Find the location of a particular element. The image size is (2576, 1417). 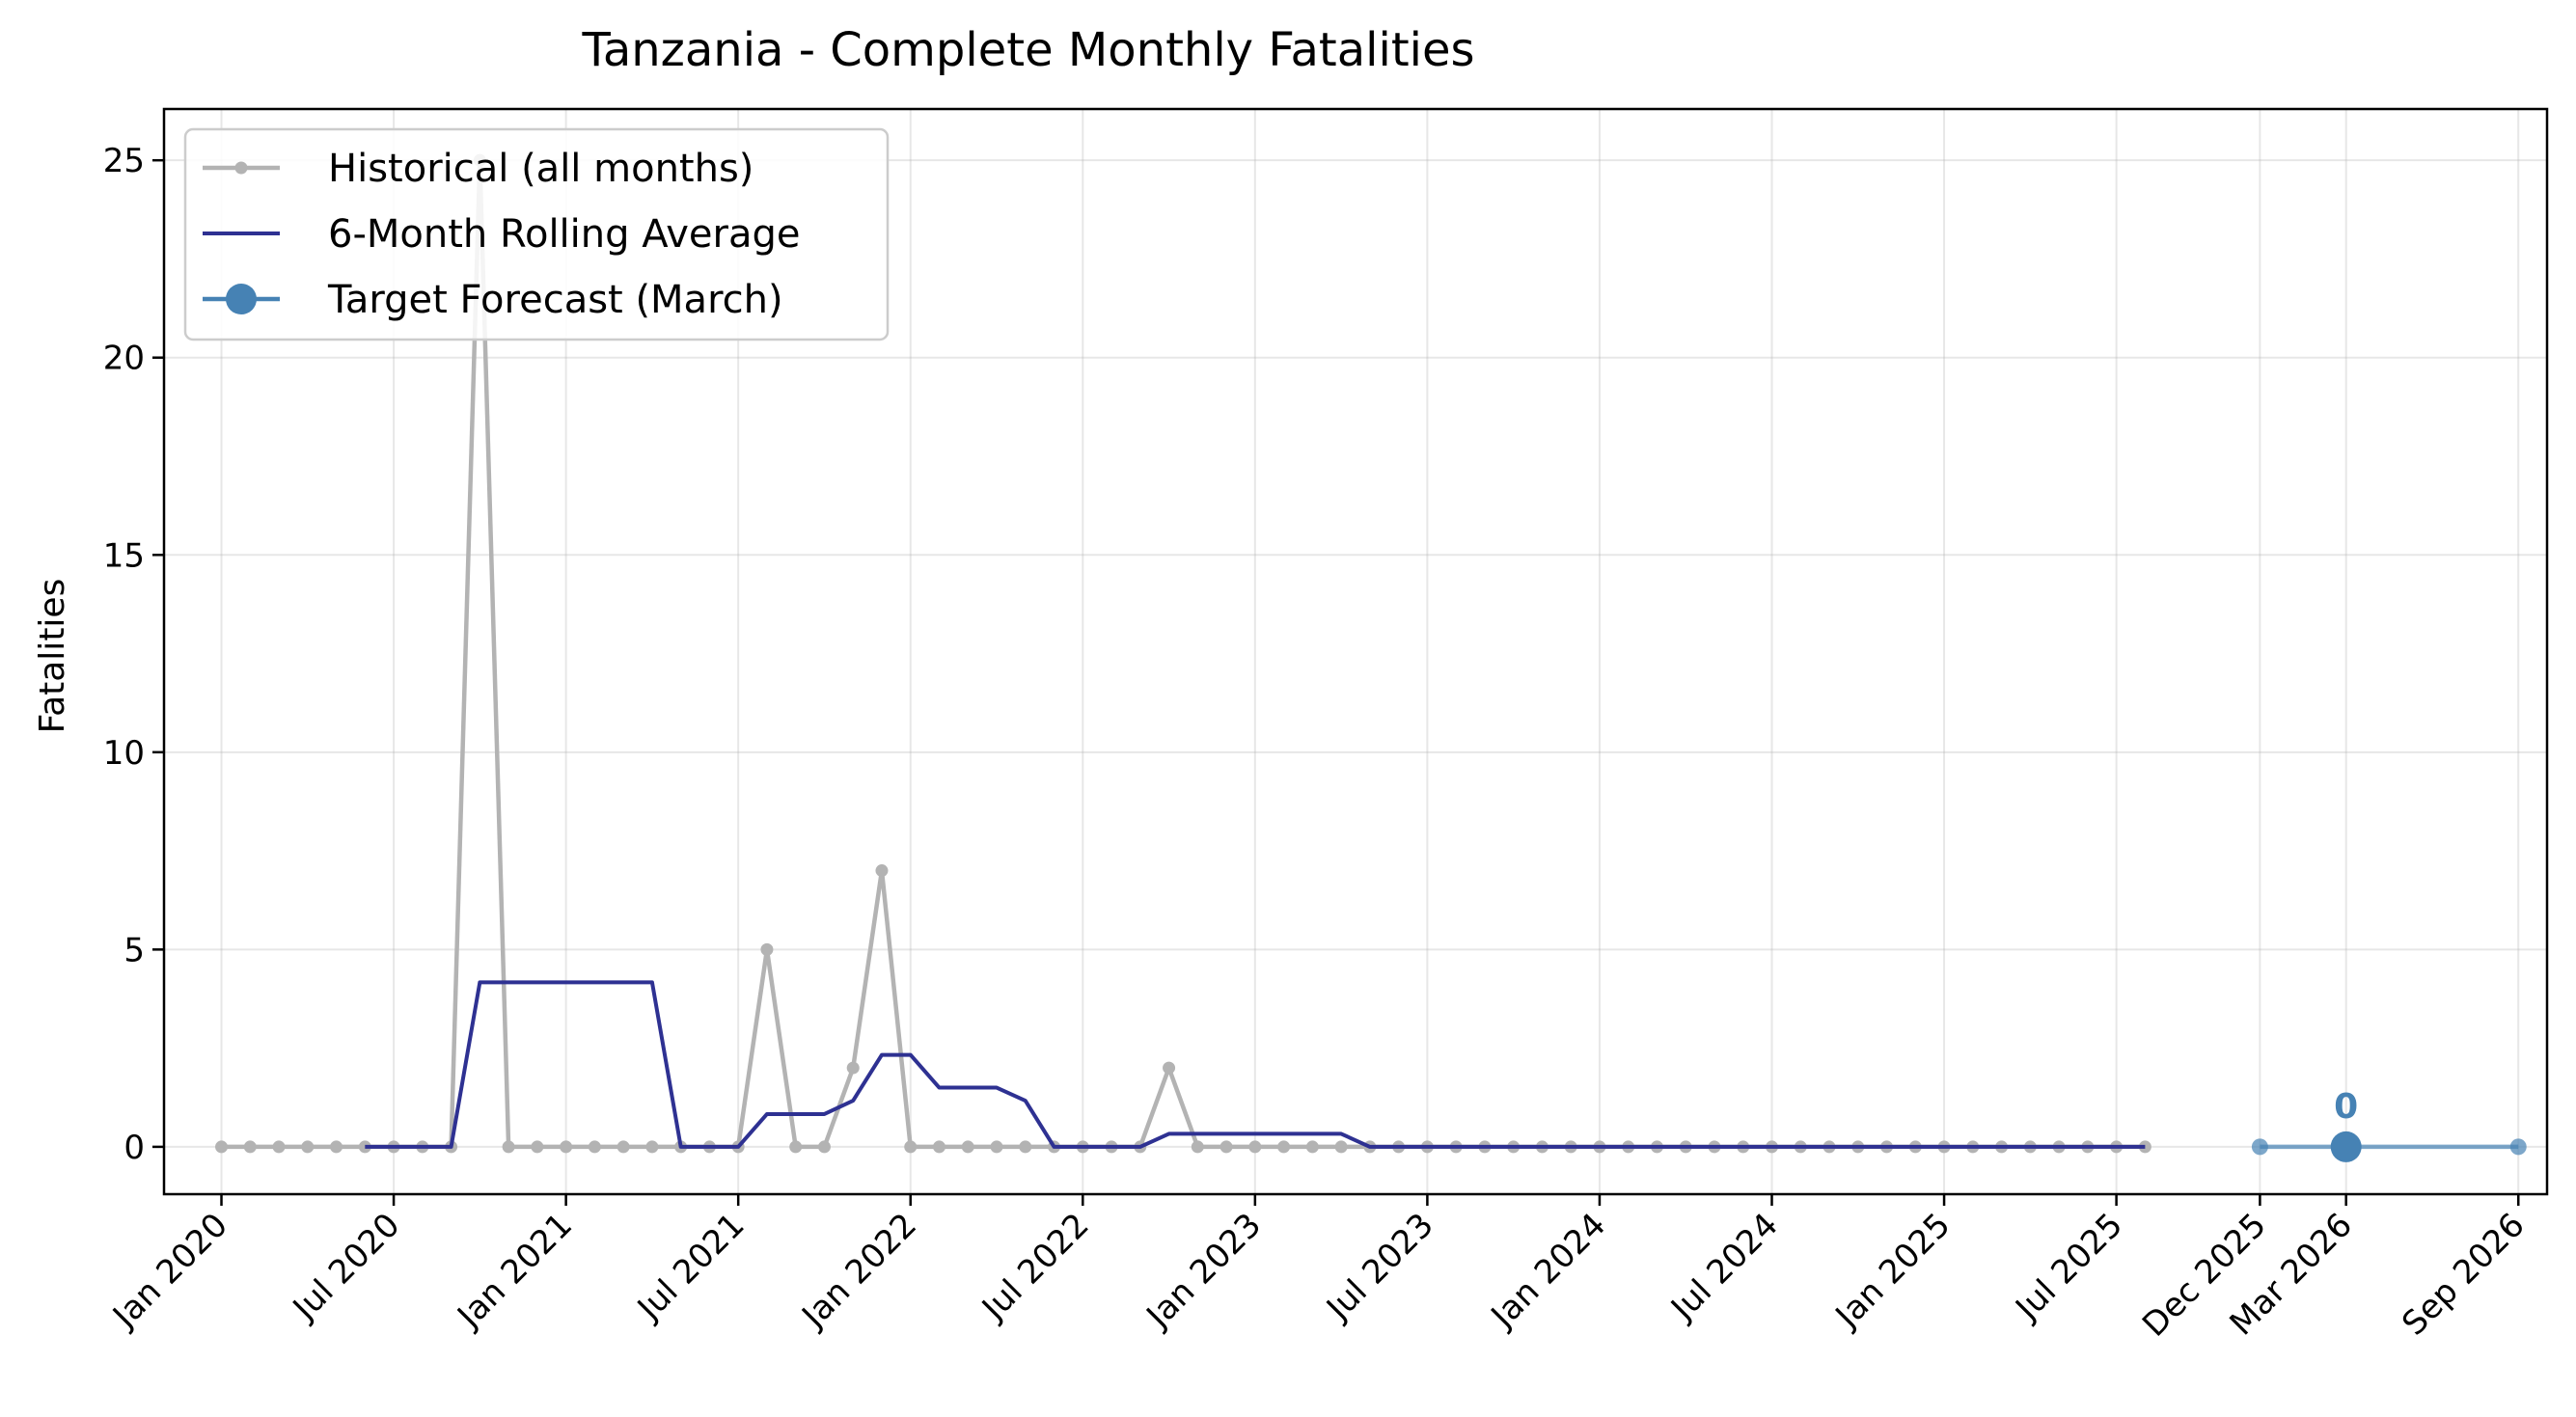

x-tick-label: Jan 2020 is located at coordinates (170, 1271).